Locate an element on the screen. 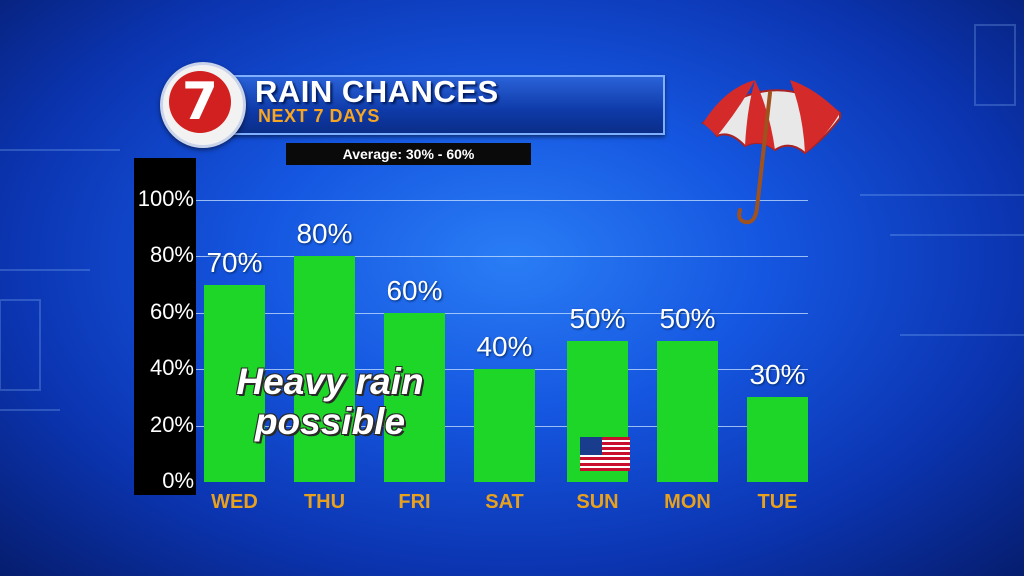 Image resolution: width=1024 pixels, height=576 pixels. value-label-sun: 50% is located at coordinates (597, 318).